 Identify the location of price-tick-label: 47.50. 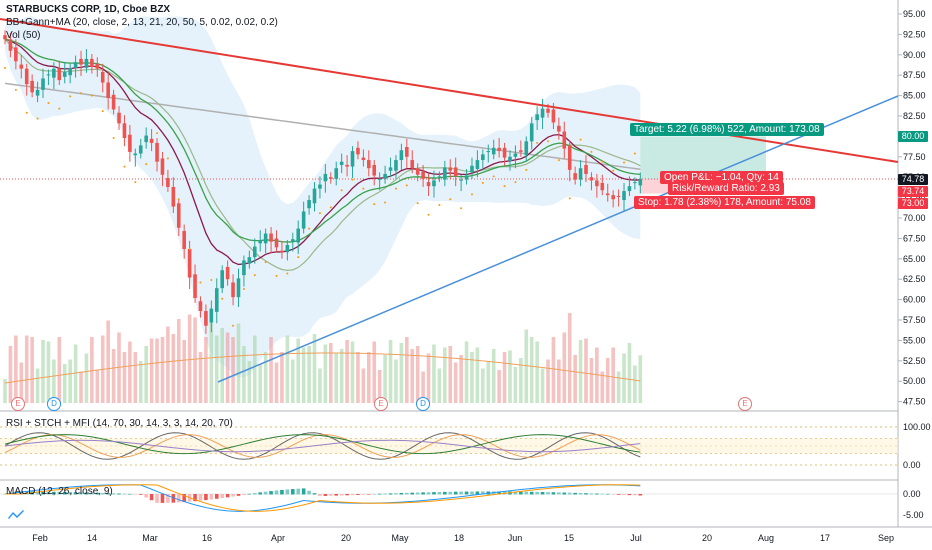
(914, 402).